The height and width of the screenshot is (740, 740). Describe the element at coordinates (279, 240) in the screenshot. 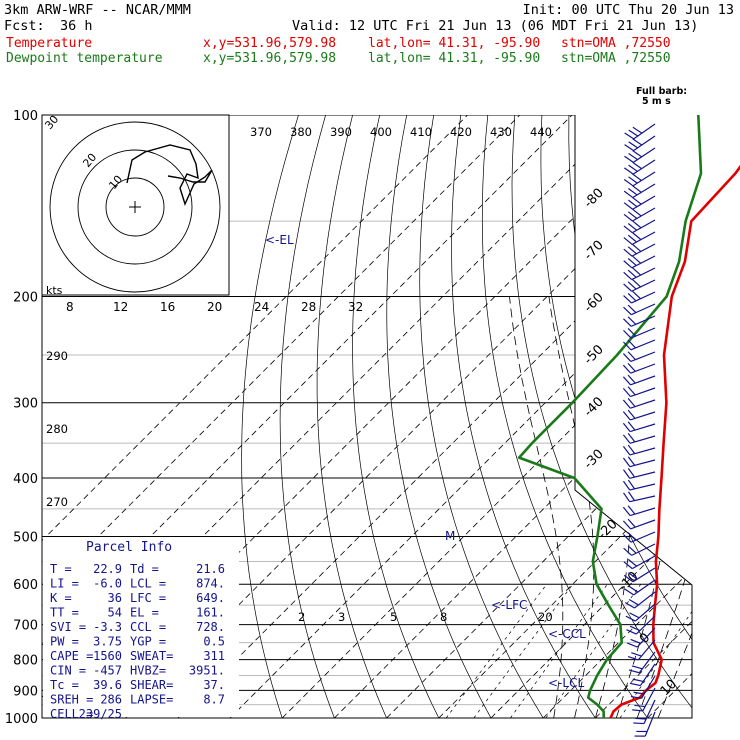

I see `level-marker: <-EL` at that location.